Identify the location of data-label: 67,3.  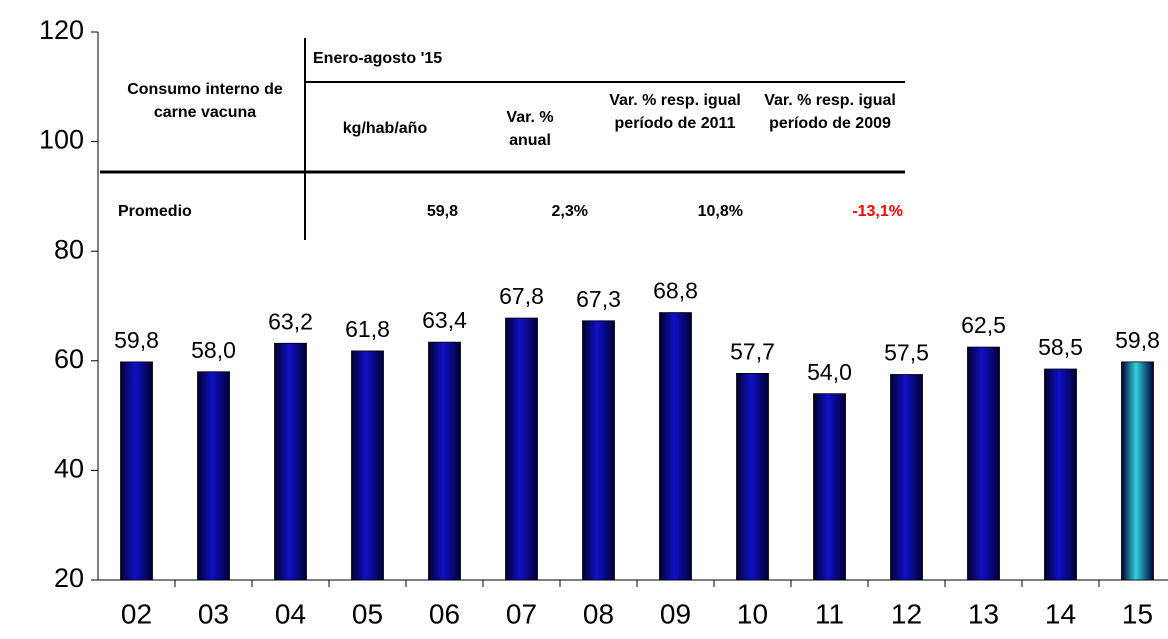
(598, 299).